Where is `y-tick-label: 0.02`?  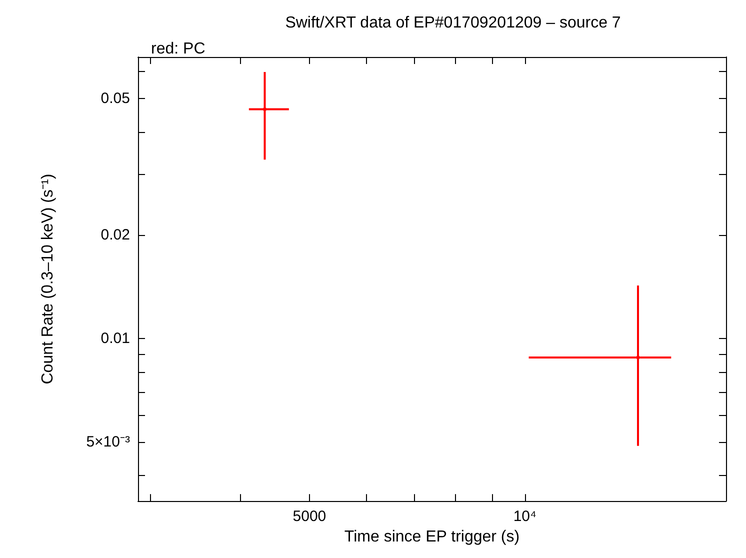
y-tick-label: 0.02 is located at coordinates (115, 235).